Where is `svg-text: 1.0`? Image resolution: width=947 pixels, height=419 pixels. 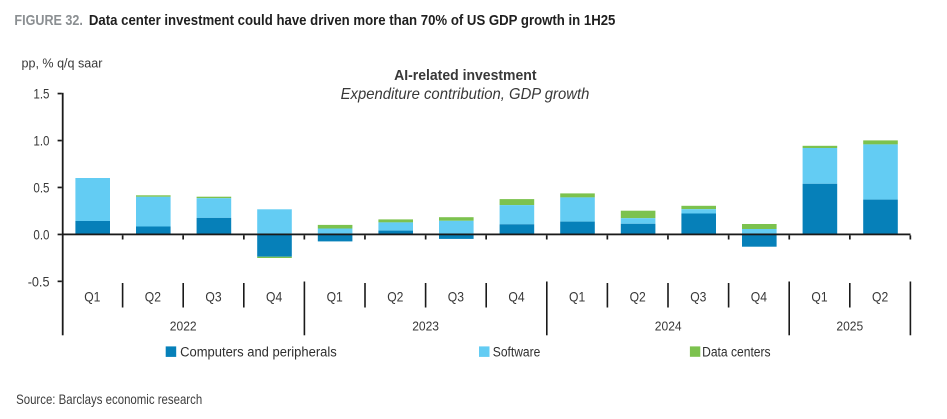 svg-text: 1.0 is located at coordinates (41, 141).